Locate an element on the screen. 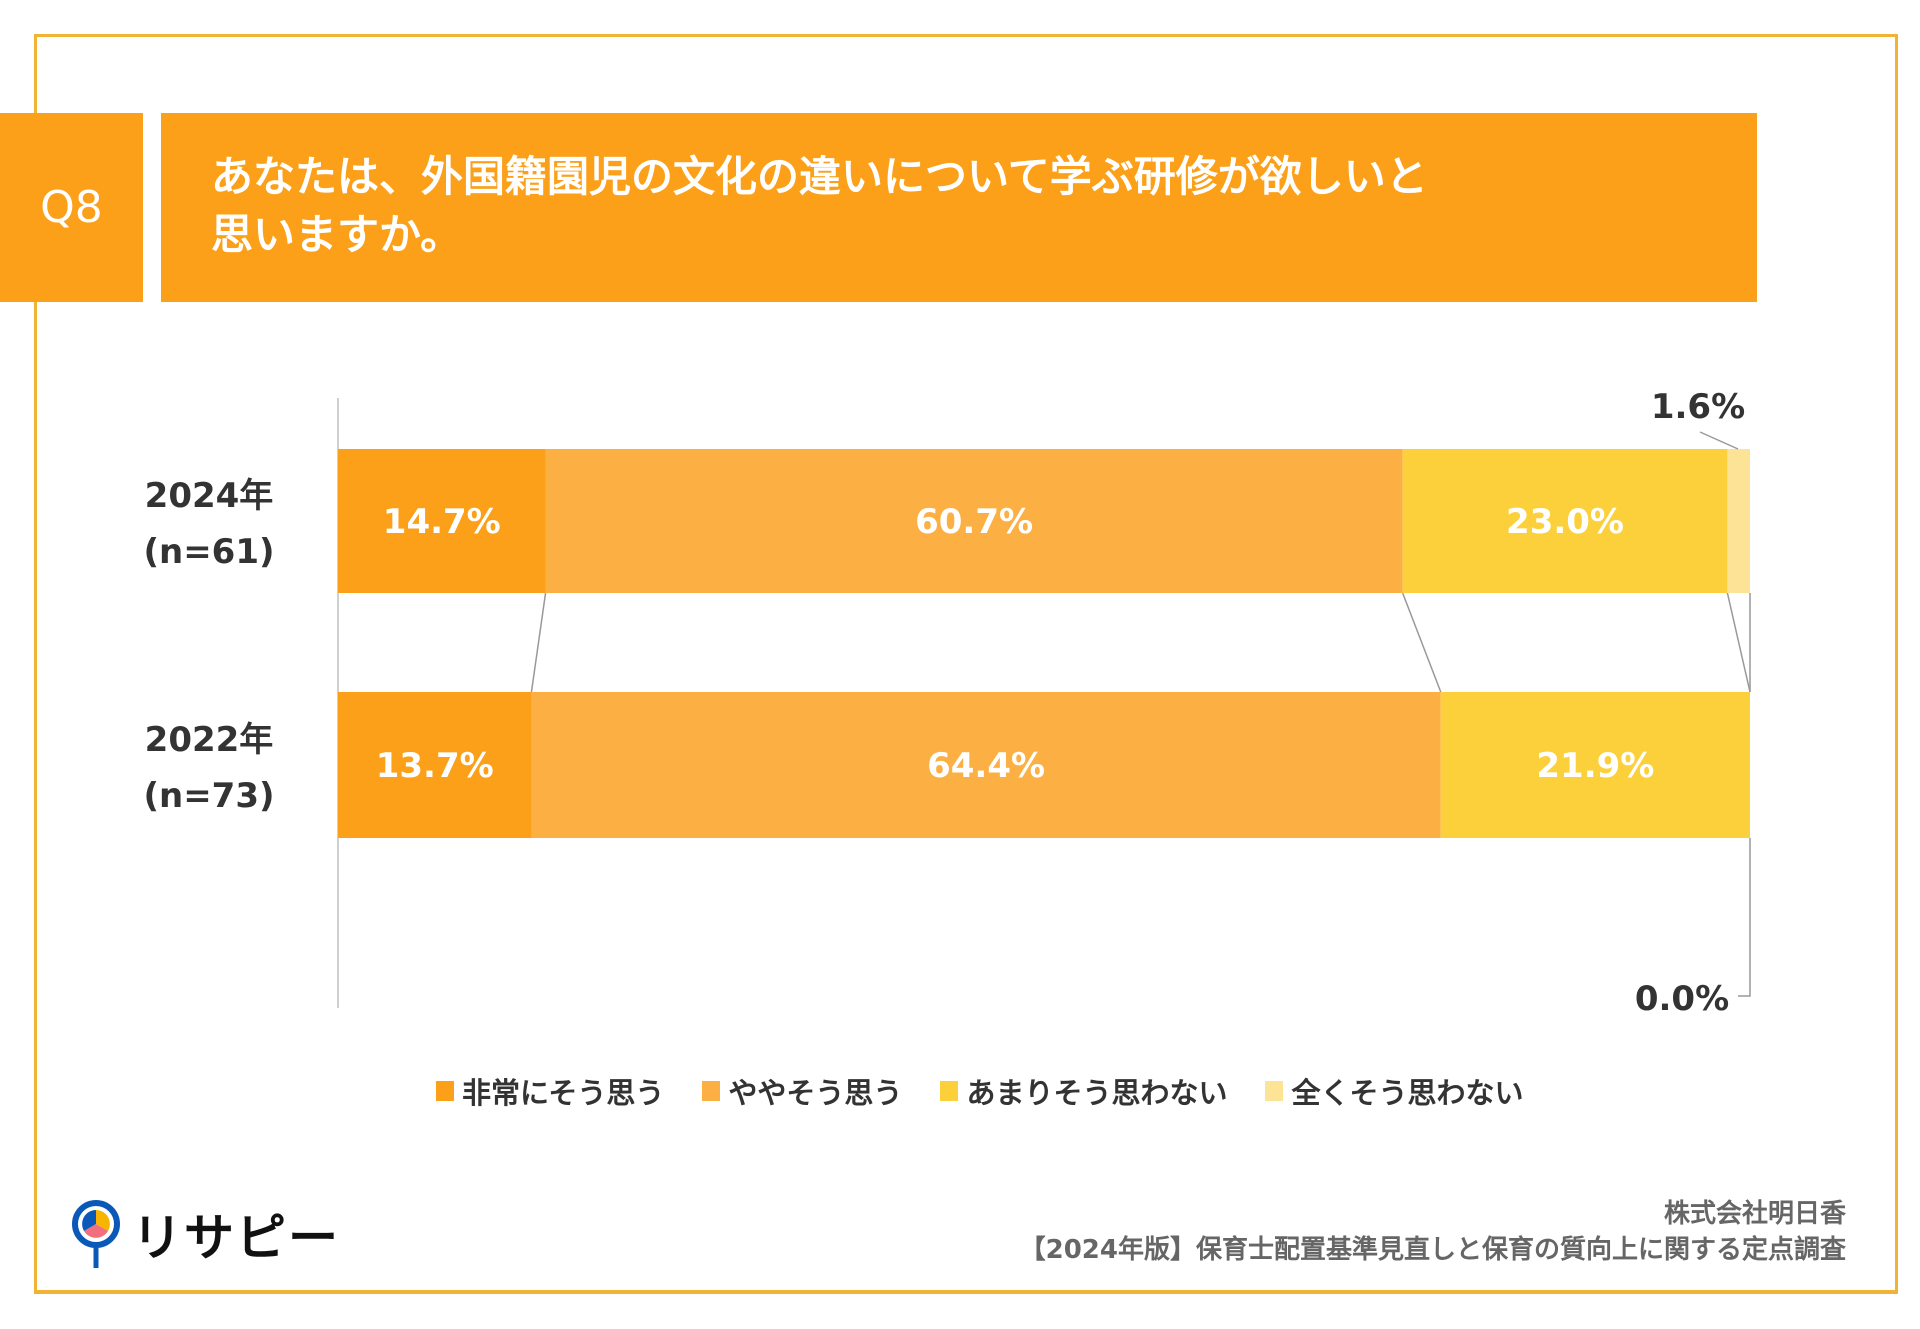  legend: 非常にそう思う ややそう思う あまりそう思わない 全くそう思わない is located at coordinates (998, 1091).